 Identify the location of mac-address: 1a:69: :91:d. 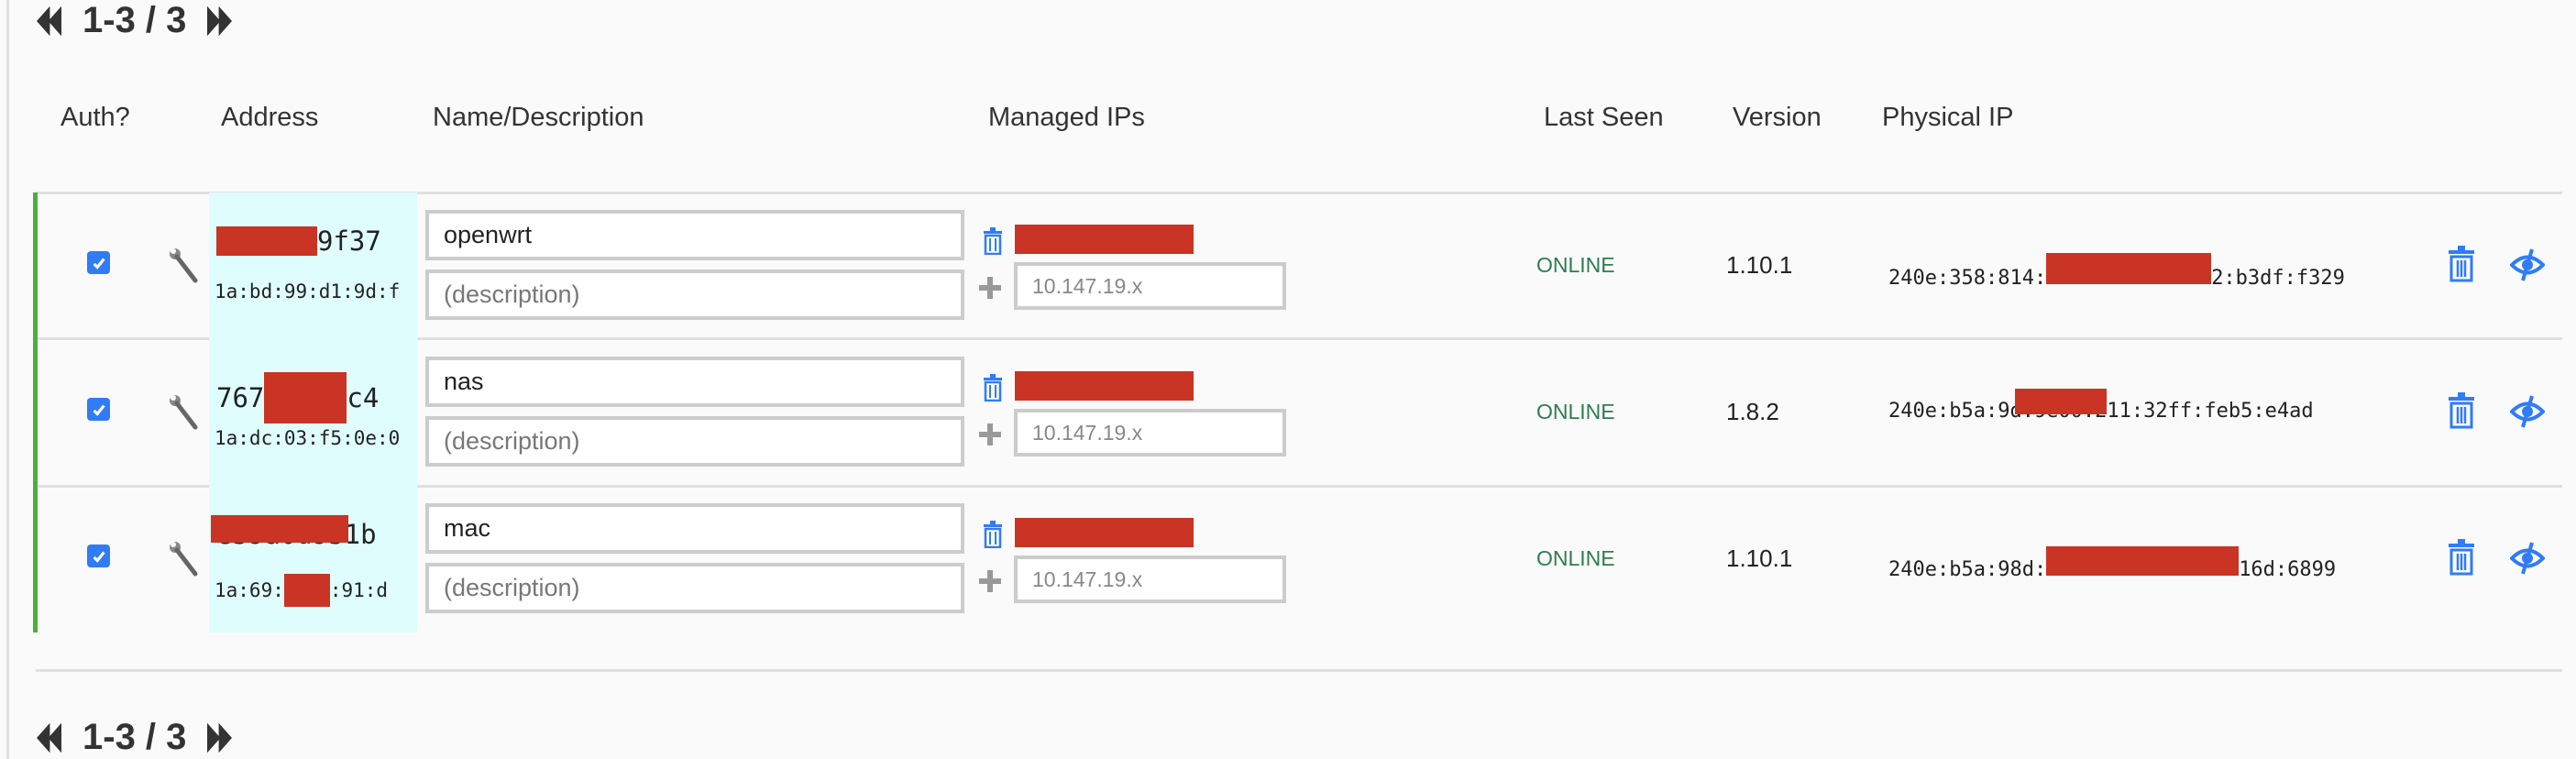
(316, 590).